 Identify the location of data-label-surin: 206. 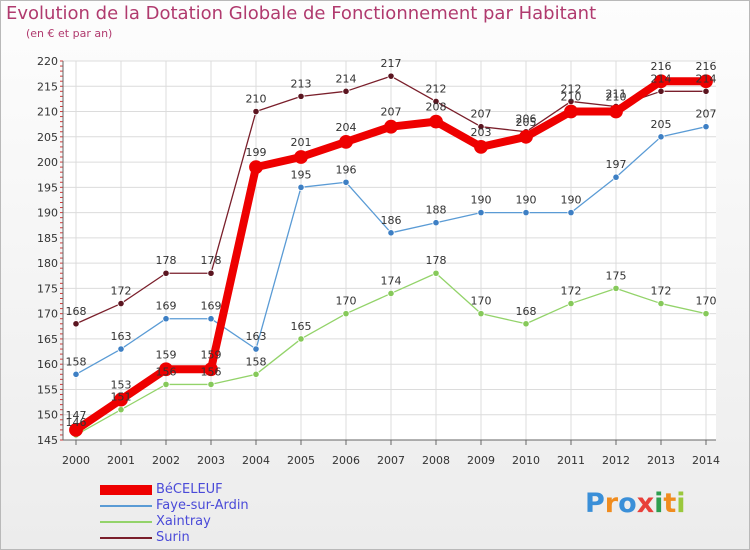
(526, 119).